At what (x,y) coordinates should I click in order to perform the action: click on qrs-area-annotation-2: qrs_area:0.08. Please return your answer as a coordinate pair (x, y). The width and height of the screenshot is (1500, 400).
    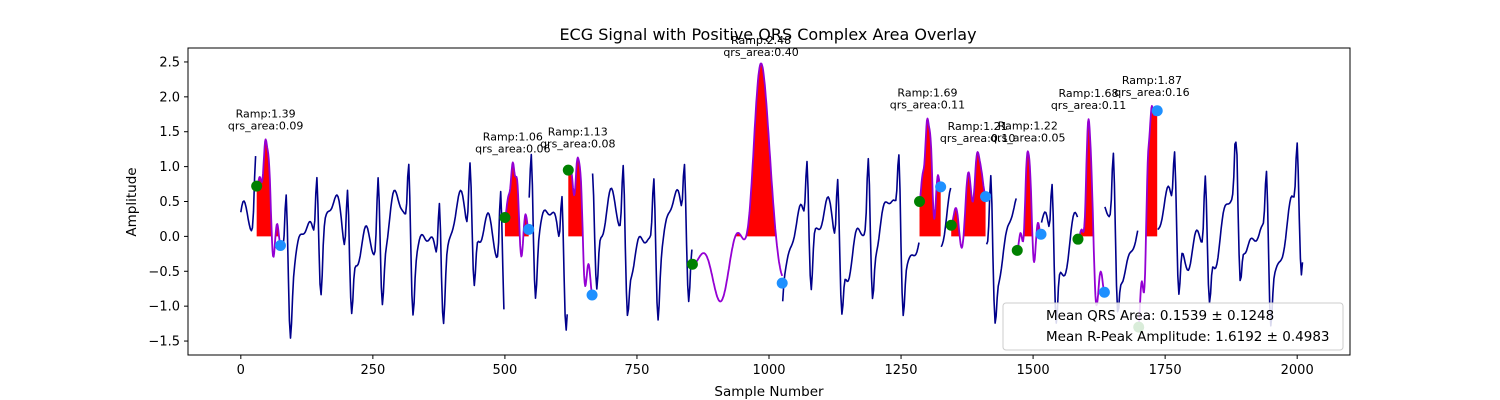
    Looking at the image, I should click on (577, 144).